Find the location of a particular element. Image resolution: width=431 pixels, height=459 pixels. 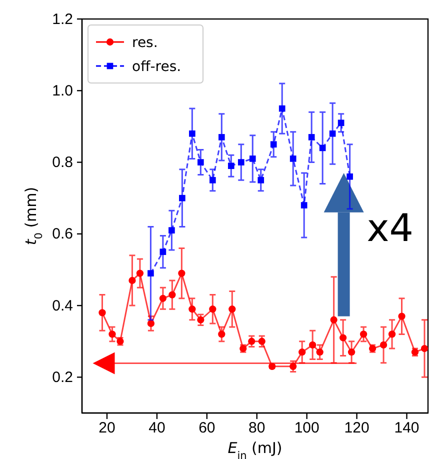

y-tick-label: 0.6 is located at coordinates (62, 234).